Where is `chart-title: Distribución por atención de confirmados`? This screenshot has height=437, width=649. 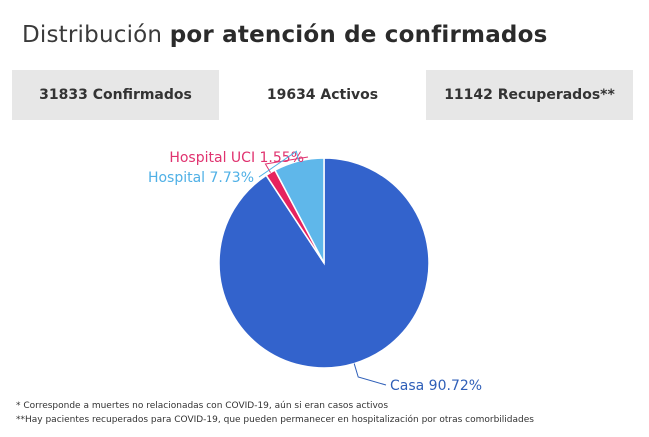 chart-title: Distribución por atención de confirmados is located at coordinates (285, 35).